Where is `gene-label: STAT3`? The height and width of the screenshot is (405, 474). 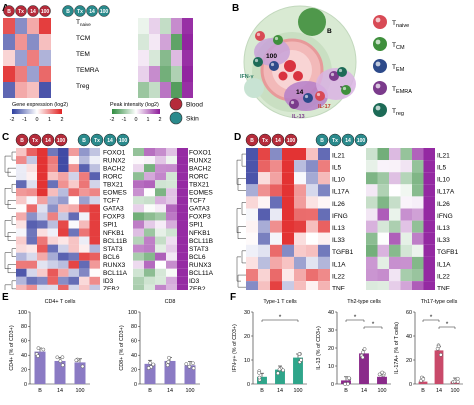
gene-label: STAT3 is located at coordinates (199, 249).